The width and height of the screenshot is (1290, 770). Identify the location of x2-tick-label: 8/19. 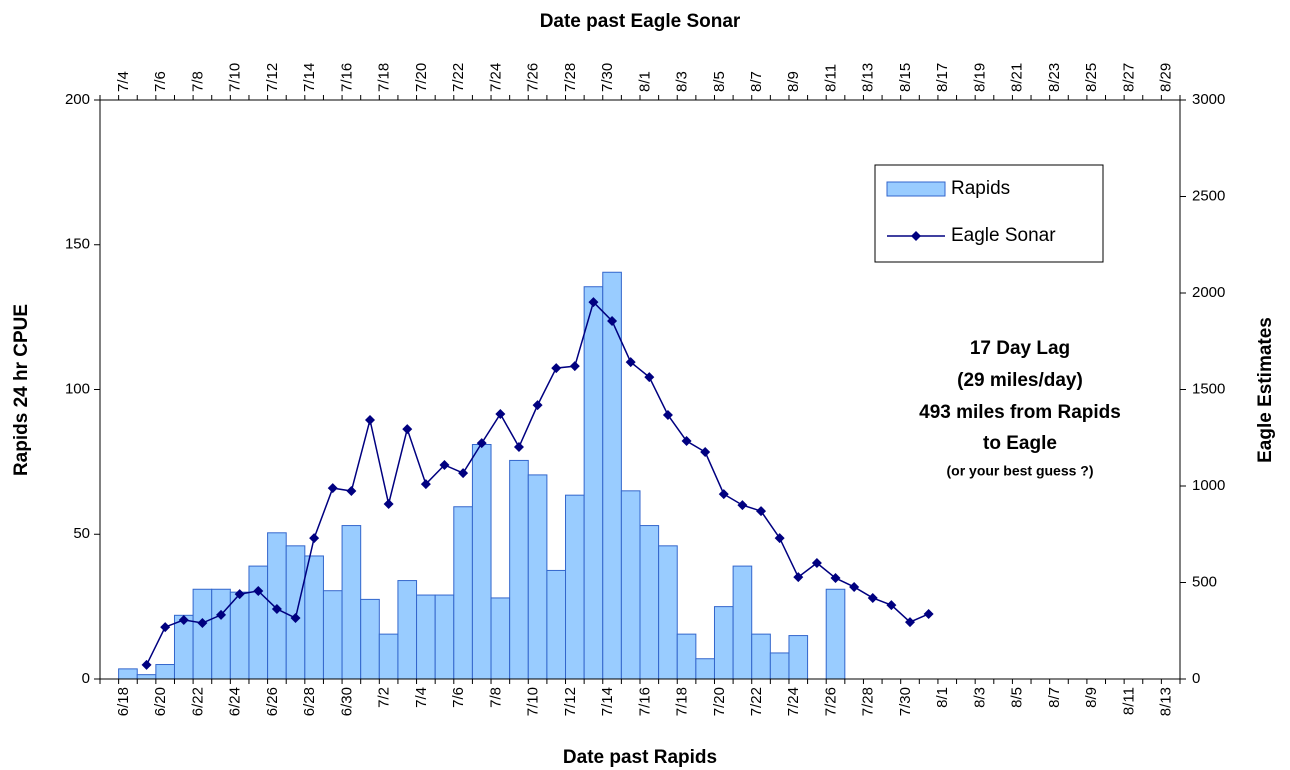
(979, 77).